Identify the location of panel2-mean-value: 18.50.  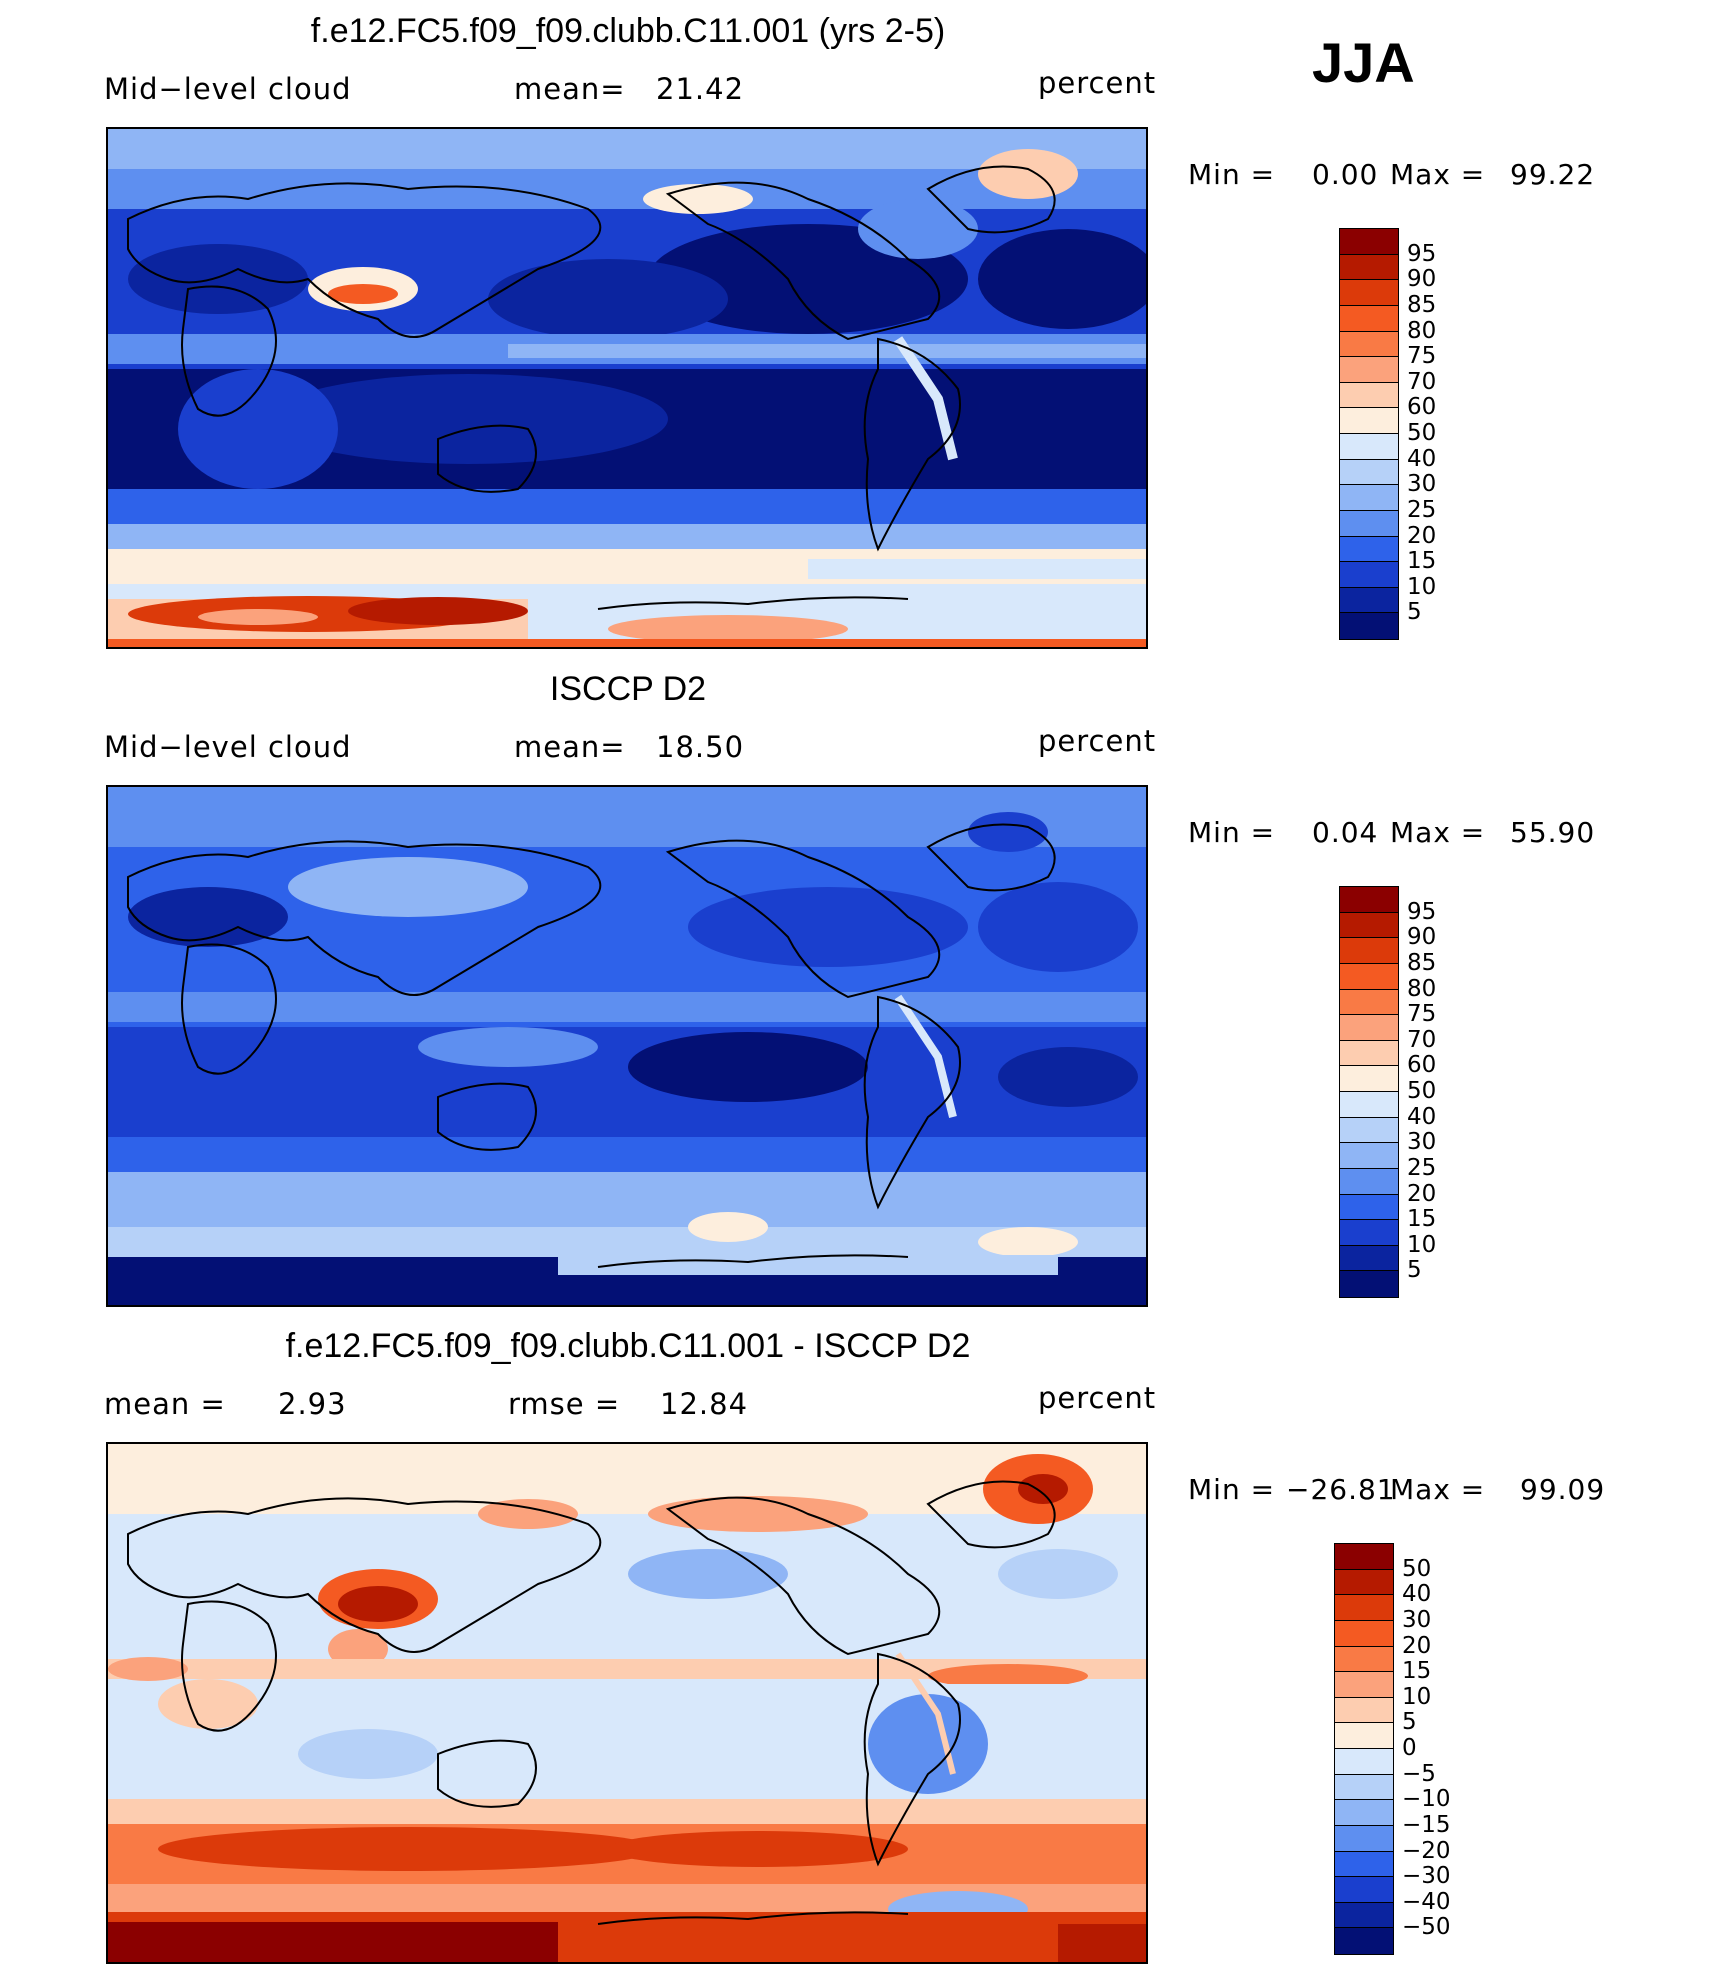
(700, 747).